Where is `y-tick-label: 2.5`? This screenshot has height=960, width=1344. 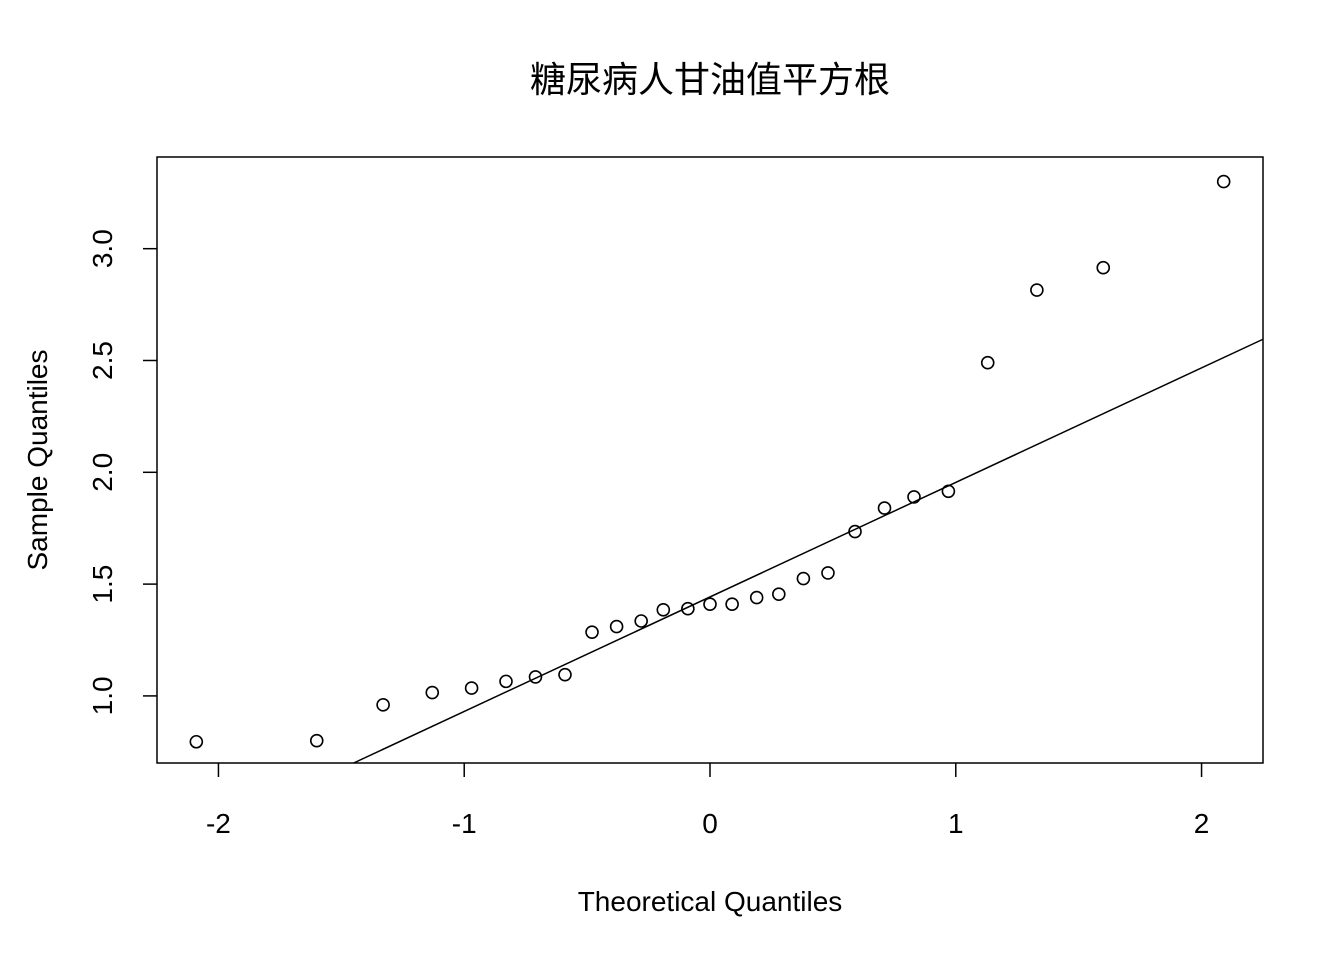 y-tick-label: 2.5 is located at coordinates (102, 360).